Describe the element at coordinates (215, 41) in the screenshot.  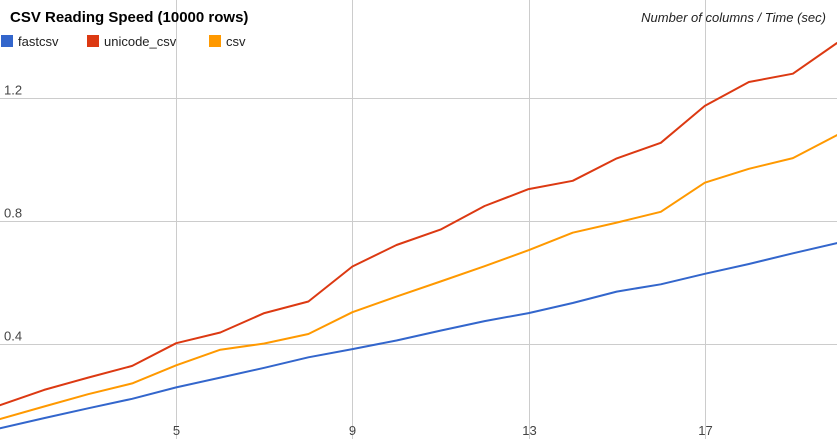
I see `legend-swatch-csv` at that location.